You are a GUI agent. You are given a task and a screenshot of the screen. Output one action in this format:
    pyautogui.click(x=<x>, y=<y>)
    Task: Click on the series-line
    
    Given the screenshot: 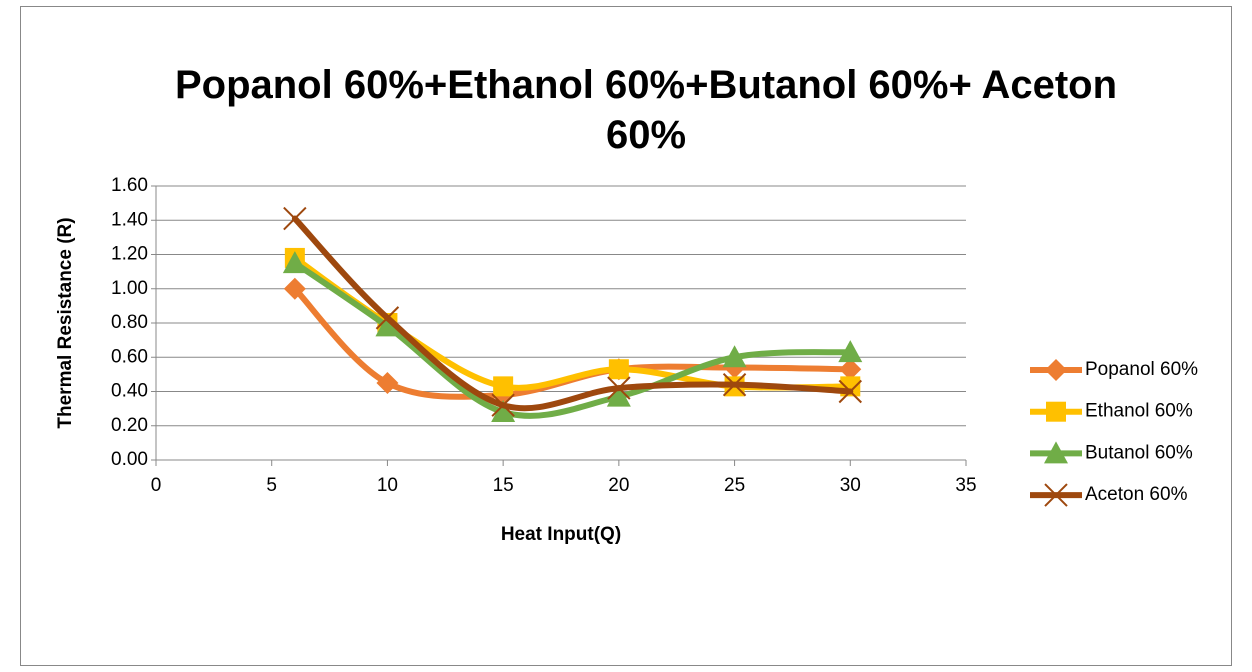 What is the action you would take?
    pyautogui.click(x=572, y=313)
    